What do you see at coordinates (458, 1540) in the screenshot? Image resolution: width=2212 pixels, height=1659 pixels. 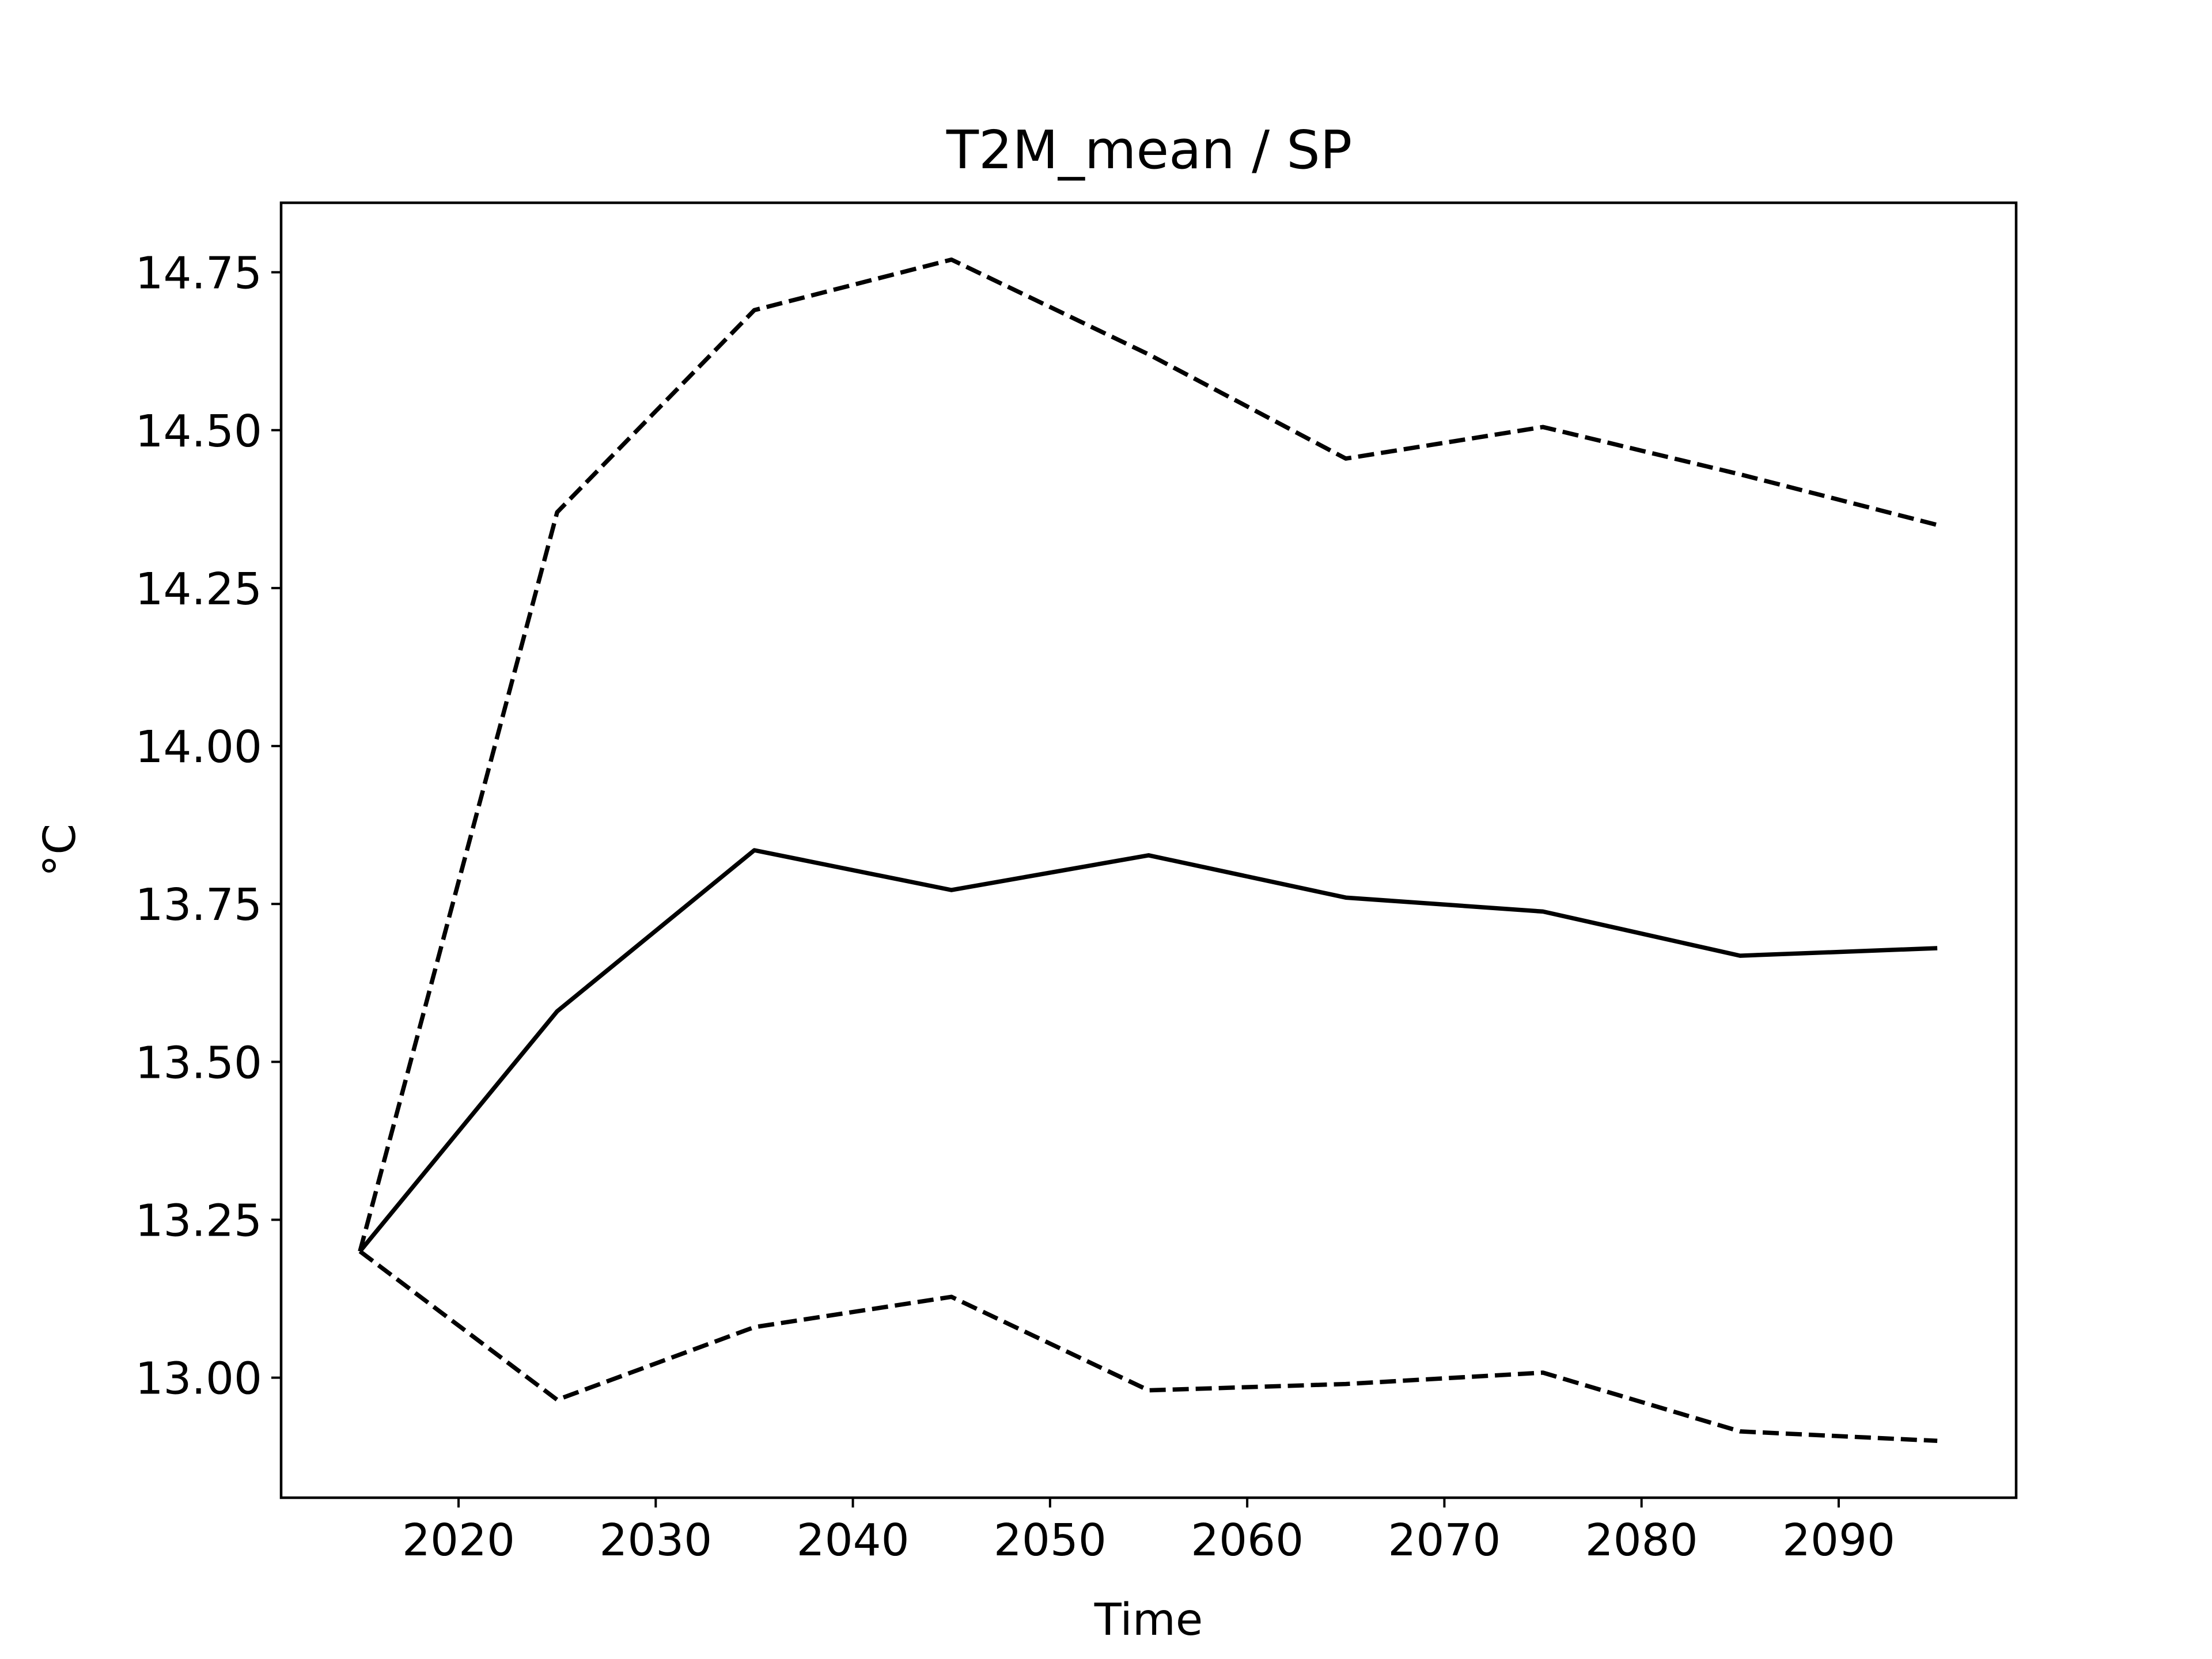 I see `x-tick-label: 2020` at bounding box center [458, 1540].